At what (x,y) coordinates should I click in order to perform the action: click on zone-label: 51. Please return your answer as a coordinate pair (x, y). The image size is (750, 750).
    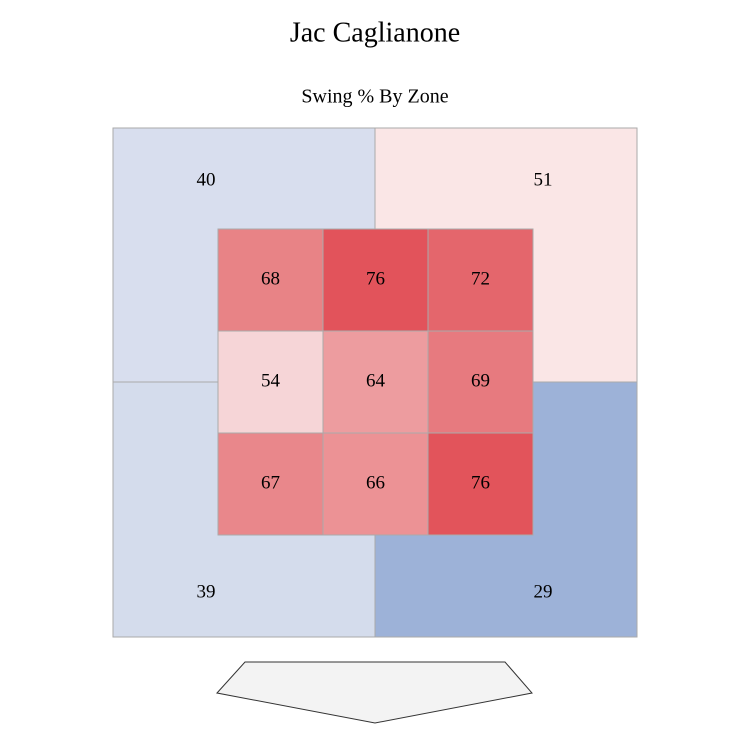
    Looking at the image, I should click on (543, 179).